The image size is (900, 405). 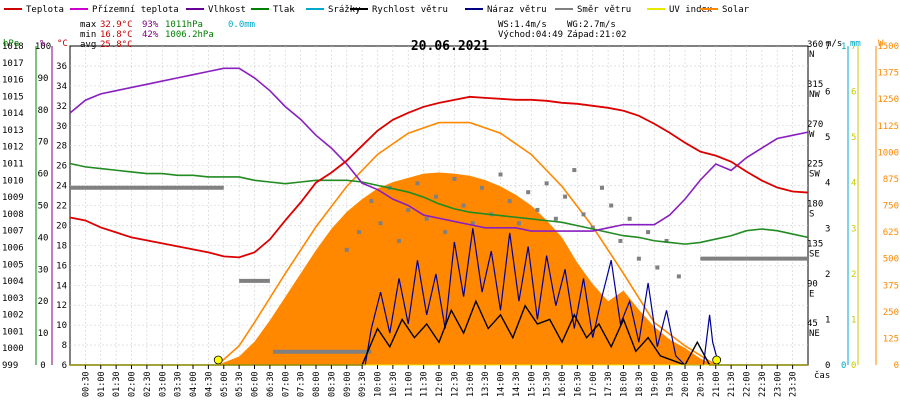 I want to click on x-tick-label: 07:30, so click(x=302, y=384).